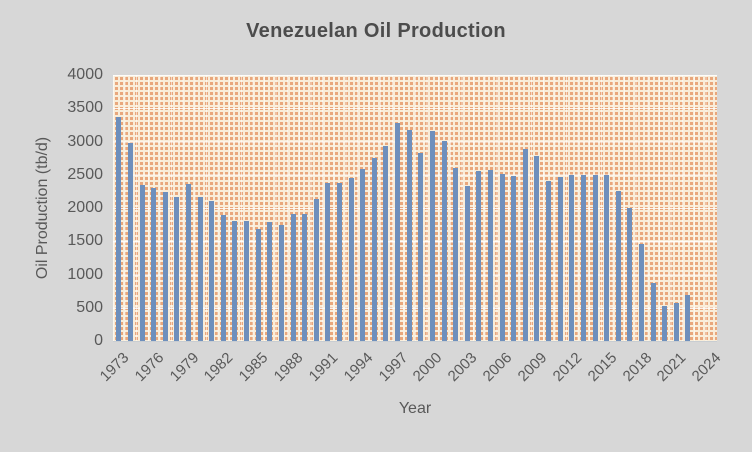  Describe the element at coordinates (706, 367) in the screenshot. I see `x-tick-label: 2024` at that location.